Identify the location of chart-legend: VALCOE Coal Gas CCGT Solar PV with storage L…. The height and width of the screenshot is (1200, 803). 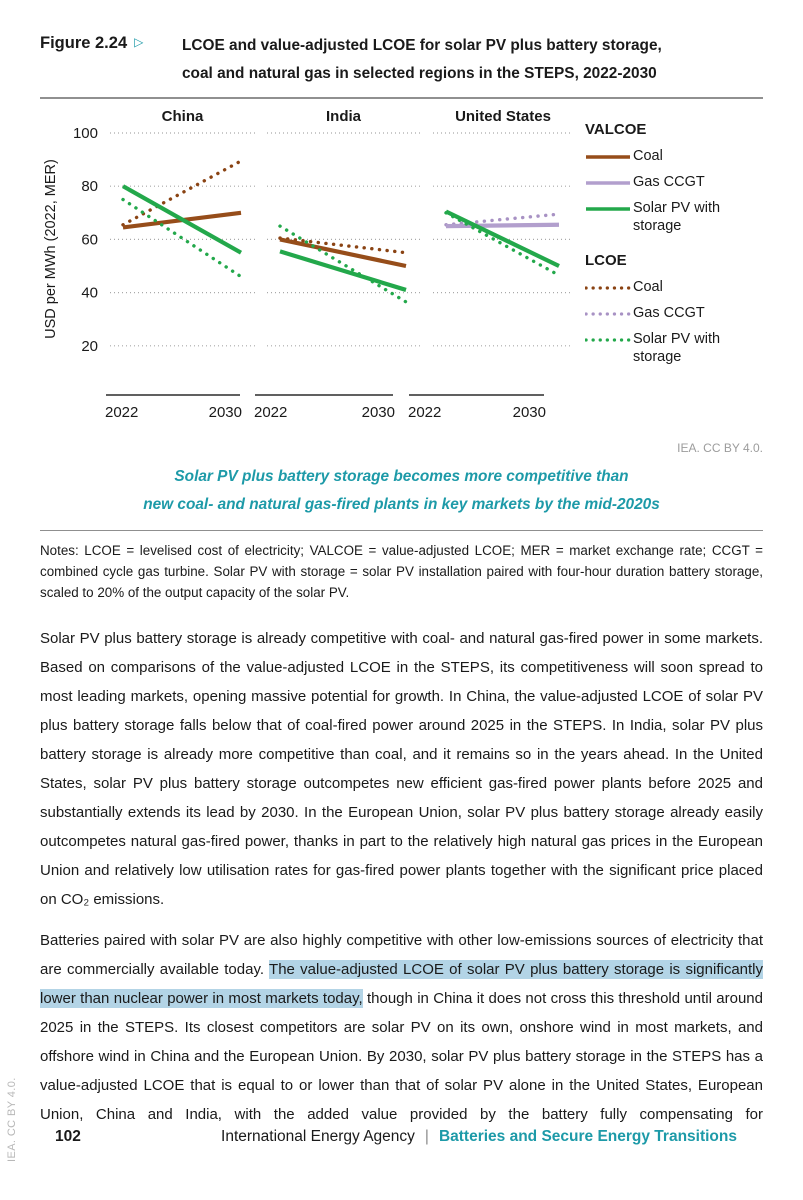
(674, 264).